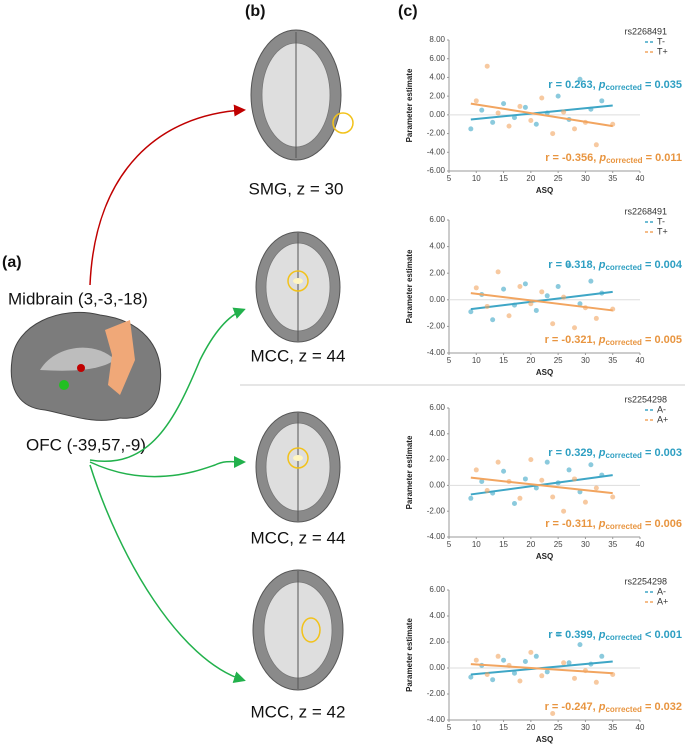 This screenshot has height=750, width=685. What do you see at coordinates (544, 556) in the screenshot?
I see `x-axis-label: ASQ` at bounding box center [544, 556].